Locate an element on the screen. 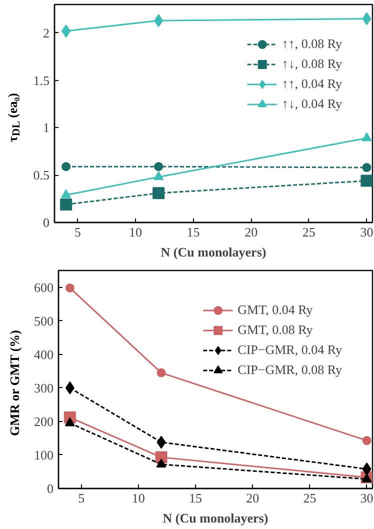  y-tick-label: 2 is located at coordinates (46, 32).